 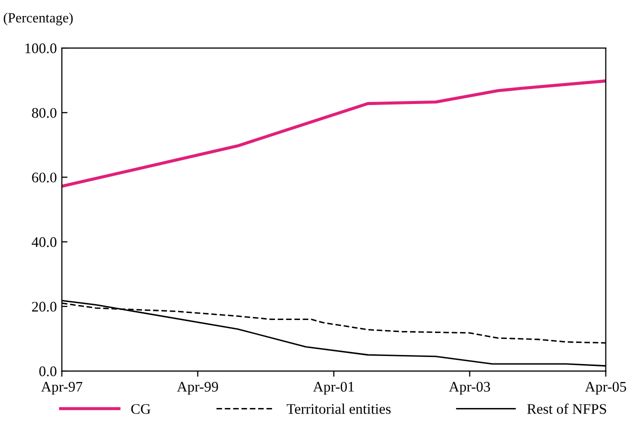 I want to click on y-axis-title: (Percentage), so click(x=38, y=19).